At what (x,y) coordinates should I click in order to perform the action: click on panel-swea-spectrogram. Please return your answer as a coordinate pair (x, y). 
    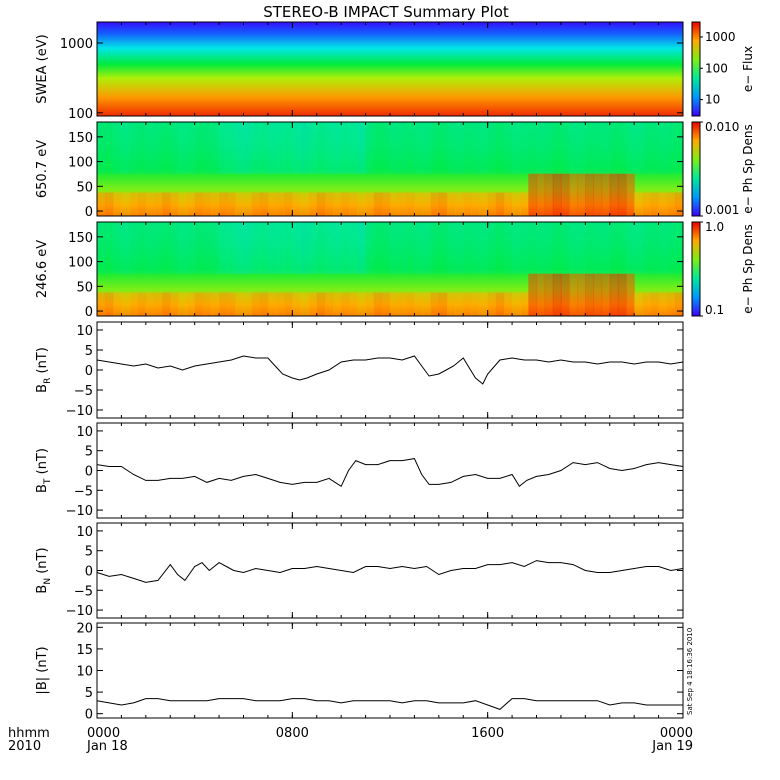
    Looking at the image, I should click on (390, 69).